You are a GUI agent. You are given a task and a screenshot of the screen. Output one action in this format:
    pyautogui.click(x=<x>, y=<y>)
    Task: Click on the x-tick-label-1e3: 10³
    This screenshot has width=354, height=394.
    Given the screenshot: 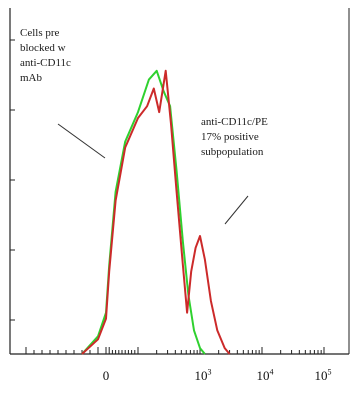 What is the action you would take?
    pyautogui.click(x=203, y=376)
    